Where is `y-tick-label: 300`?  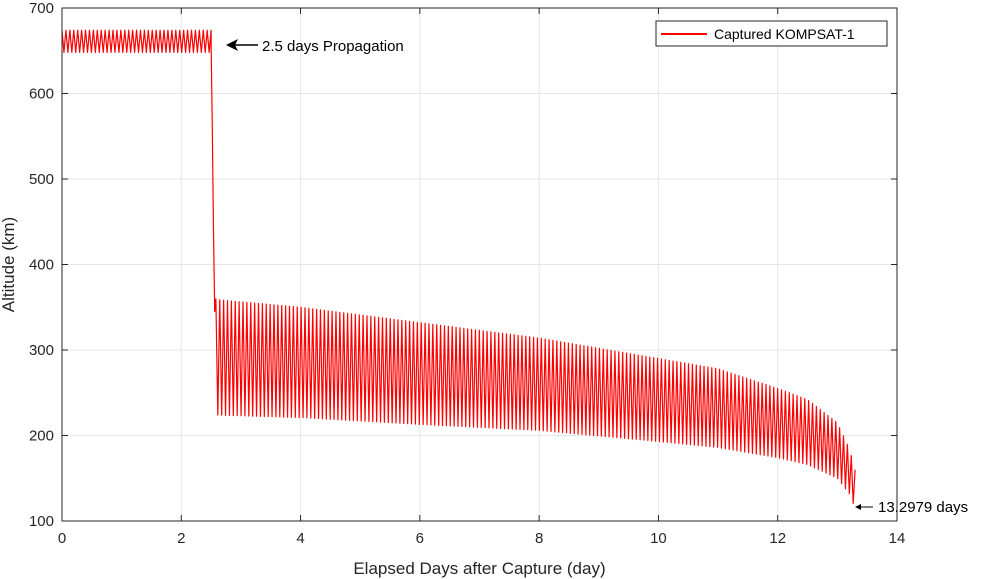 y-tick-label: 300 is located at coordinates (41, 350).